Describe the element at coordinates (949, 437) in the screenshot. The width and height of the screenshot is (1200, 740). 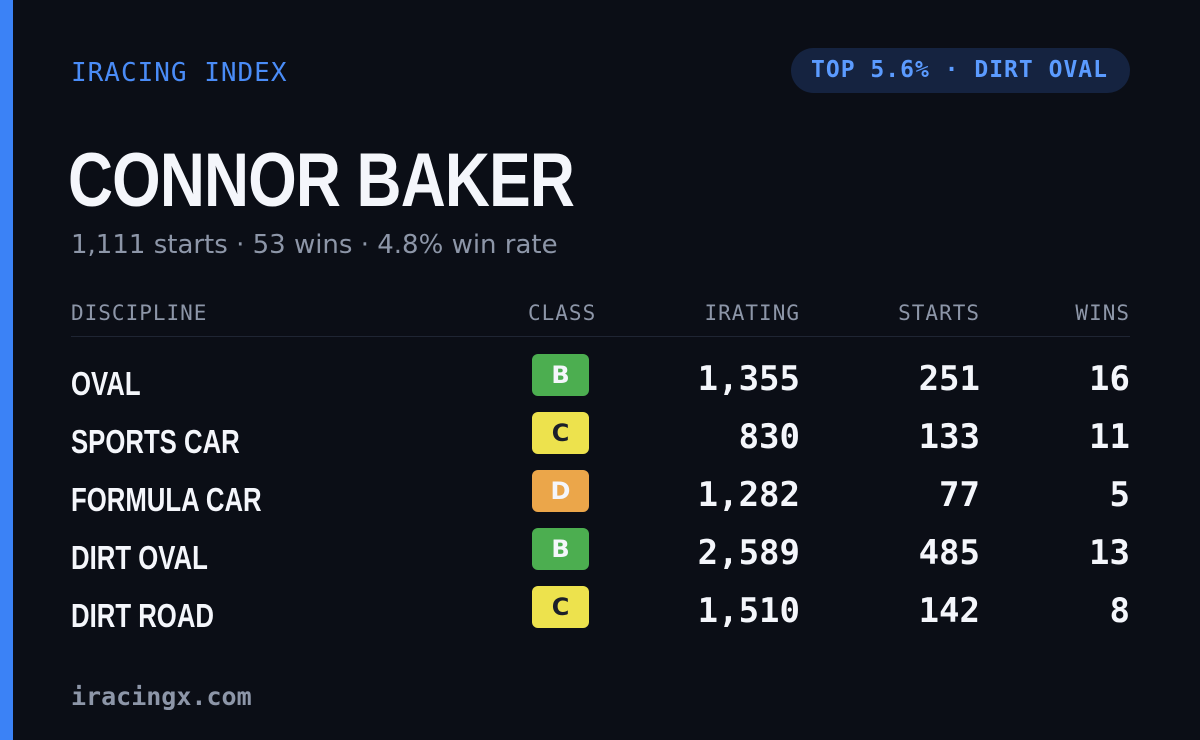
I see `starts-value: 133` at that location.